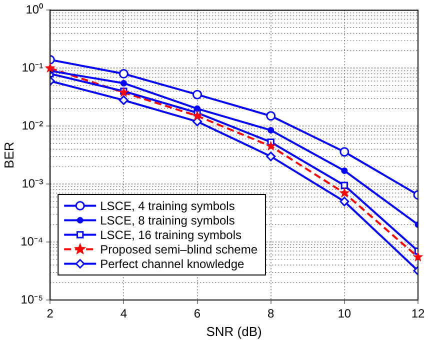  What do you see at coordinates (33, 183) in the screenshot?
I see `y-tick-label: 10⁻³` at bounding box center [33, 183].